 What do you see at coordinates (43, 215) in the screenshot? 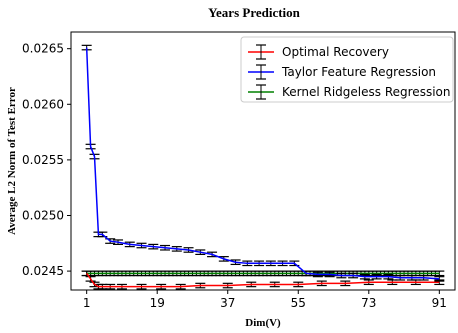
I see `y-tick-label: 0.0250` at bounding box center [43, 215].